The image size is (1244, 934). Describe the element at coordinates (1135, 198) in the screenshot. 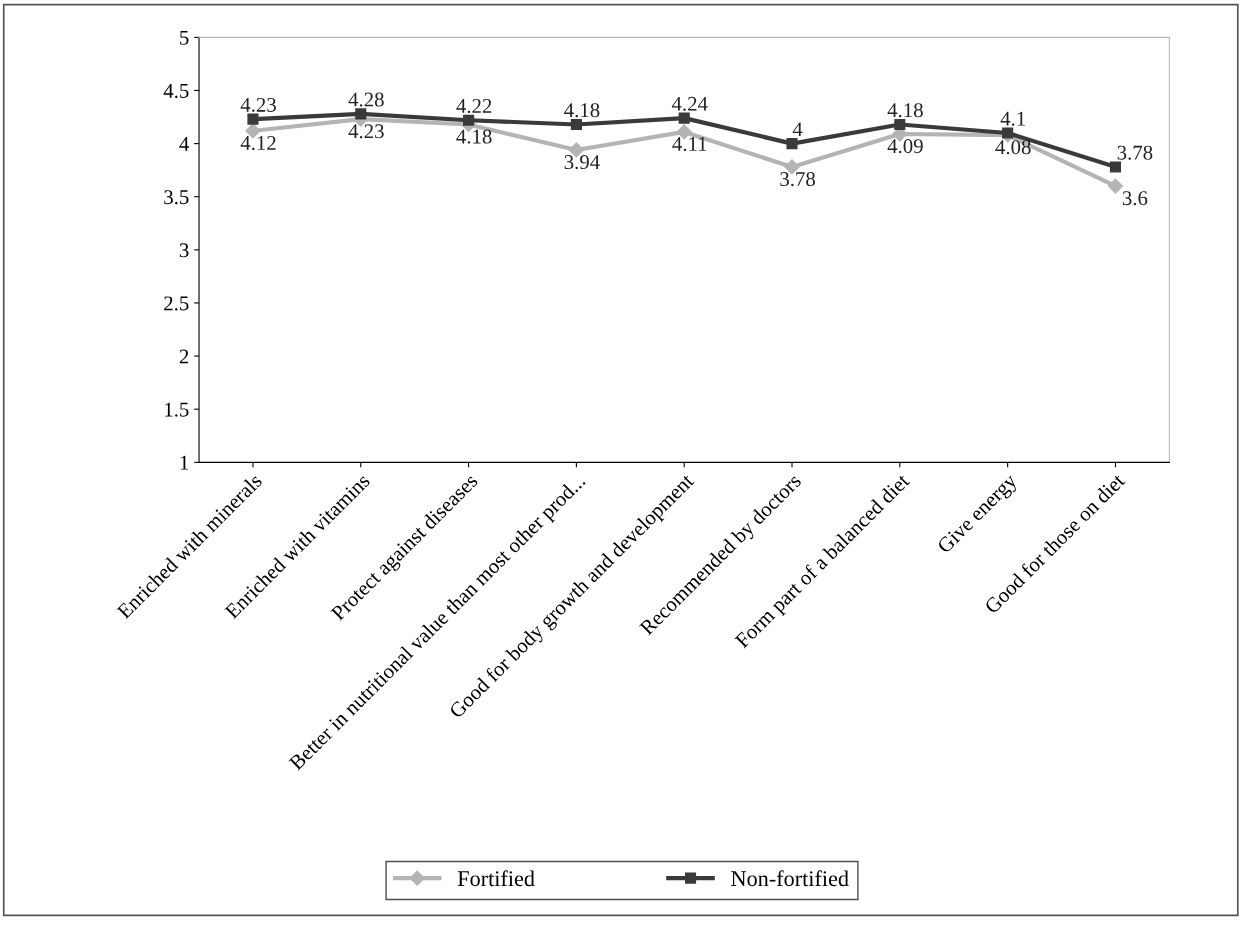

I see `data-label: 3.6` at that location.